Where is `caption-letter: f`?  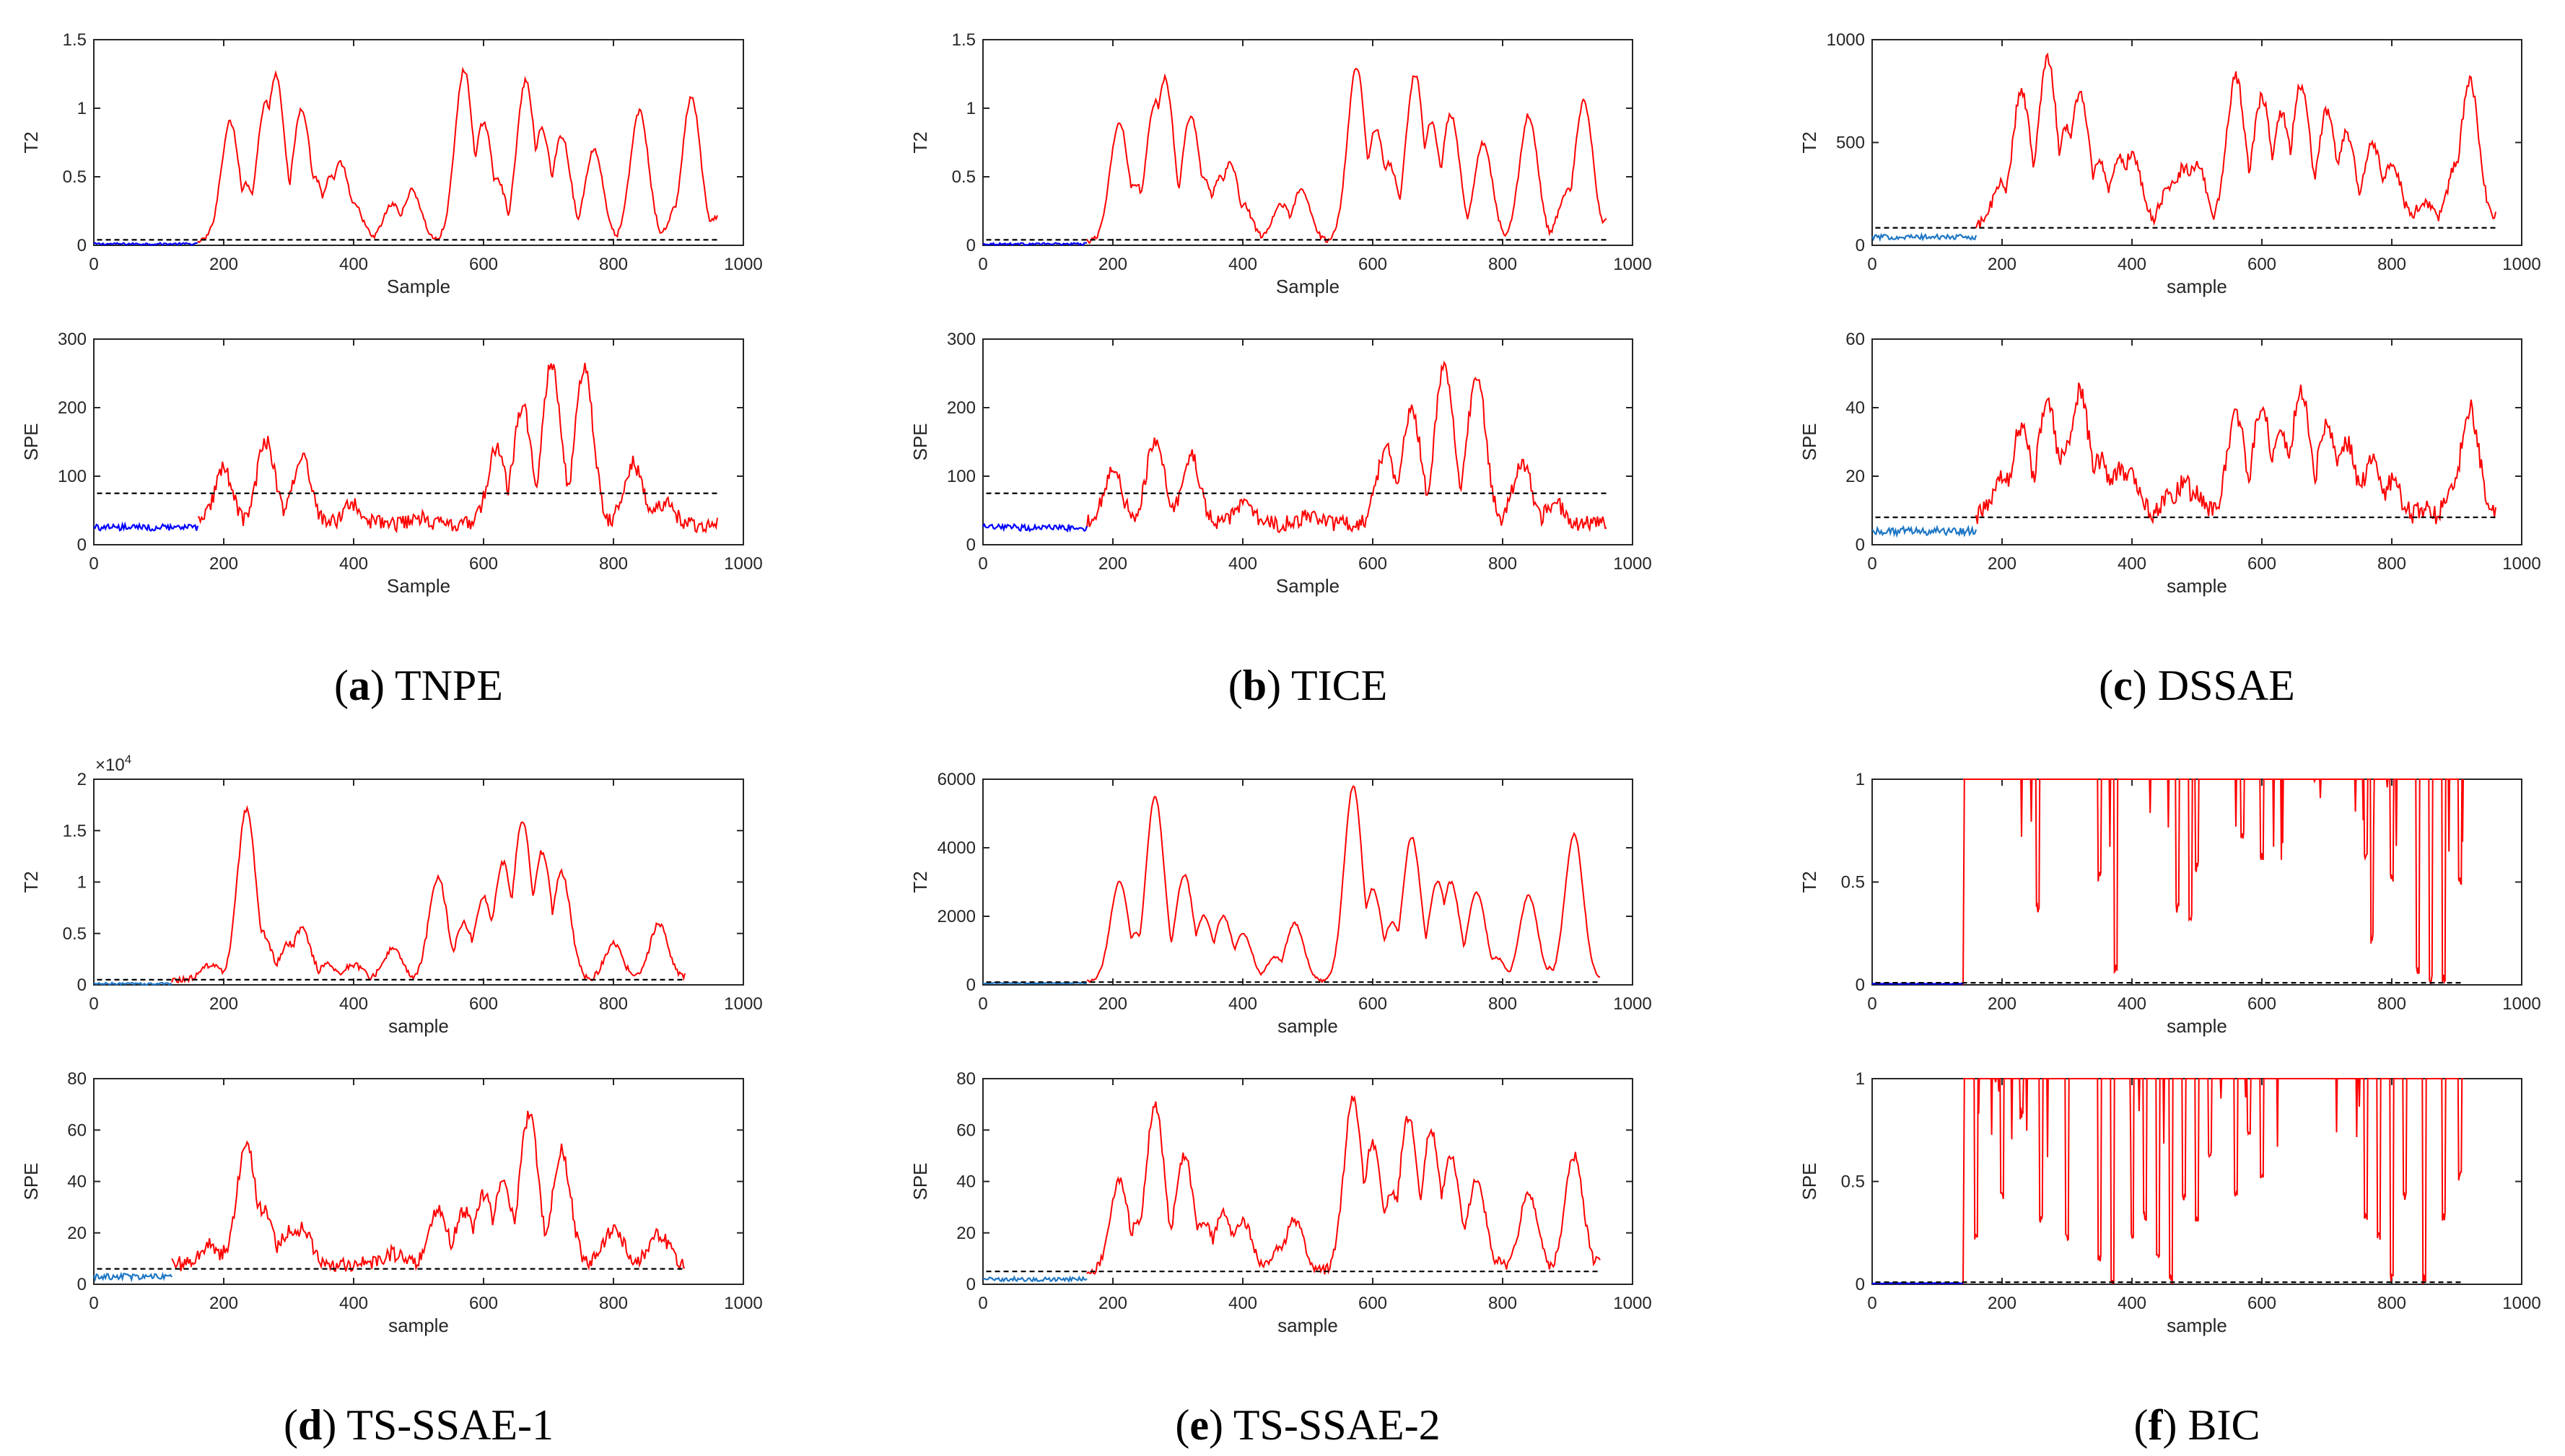 caption-letter: f is located at coordinates (2155, 1425).